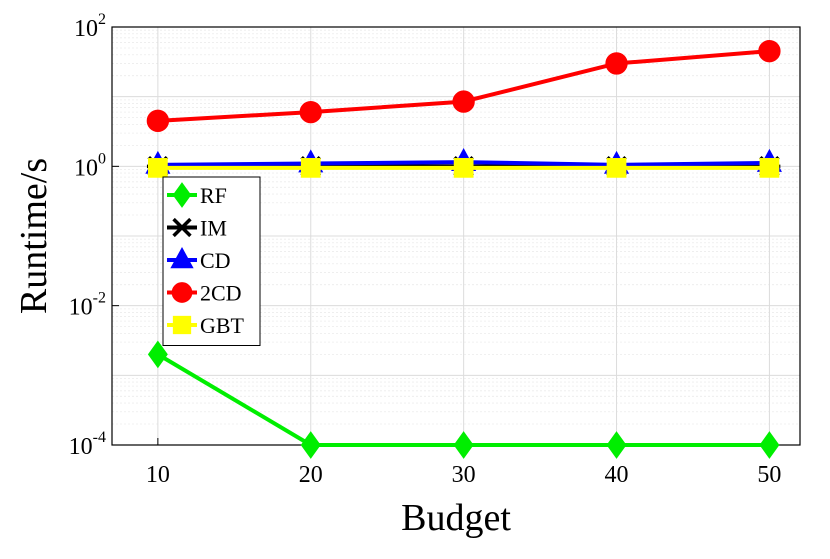 This screenshot has height=559, width=830. I want to click on legend-marker-gbt, so click(182, 325).